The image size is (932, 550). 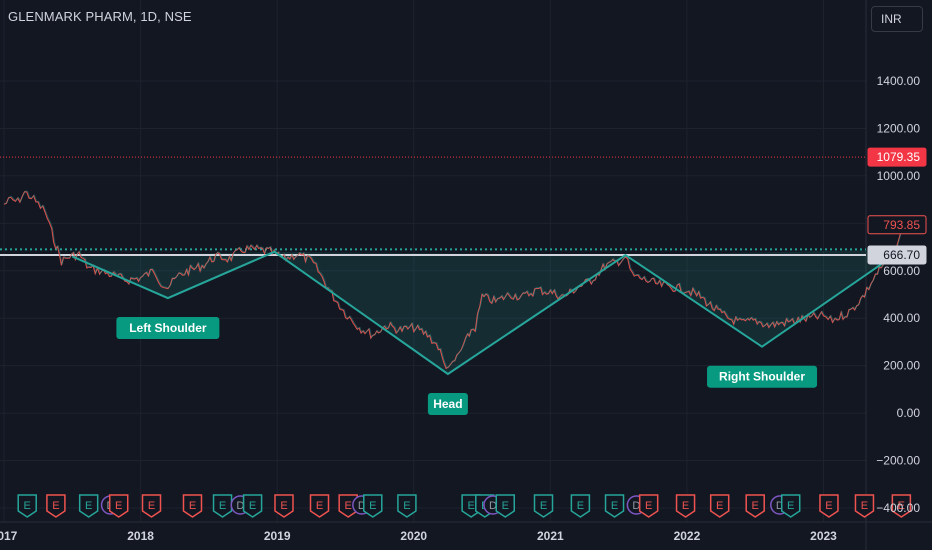 I want to click on time-tick-label: 2019, so click(x=277, y=536).